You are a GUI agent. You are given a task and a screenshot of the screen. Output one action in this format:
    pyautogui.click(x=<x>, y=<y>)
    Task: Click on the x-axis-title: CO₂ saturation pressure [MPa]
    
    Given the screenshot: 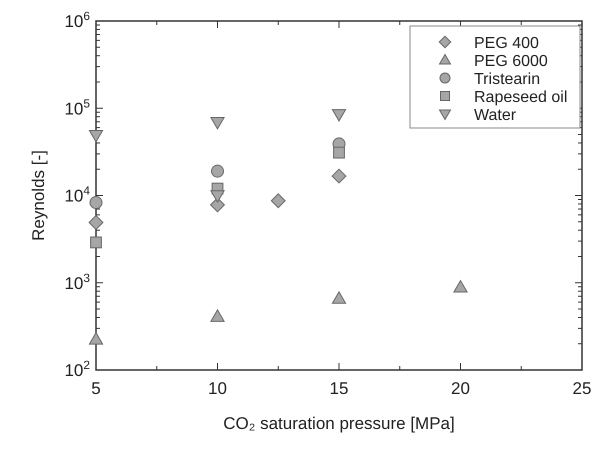 What is the action you would take?
    pyautogui.click(x=339, y=423)
    